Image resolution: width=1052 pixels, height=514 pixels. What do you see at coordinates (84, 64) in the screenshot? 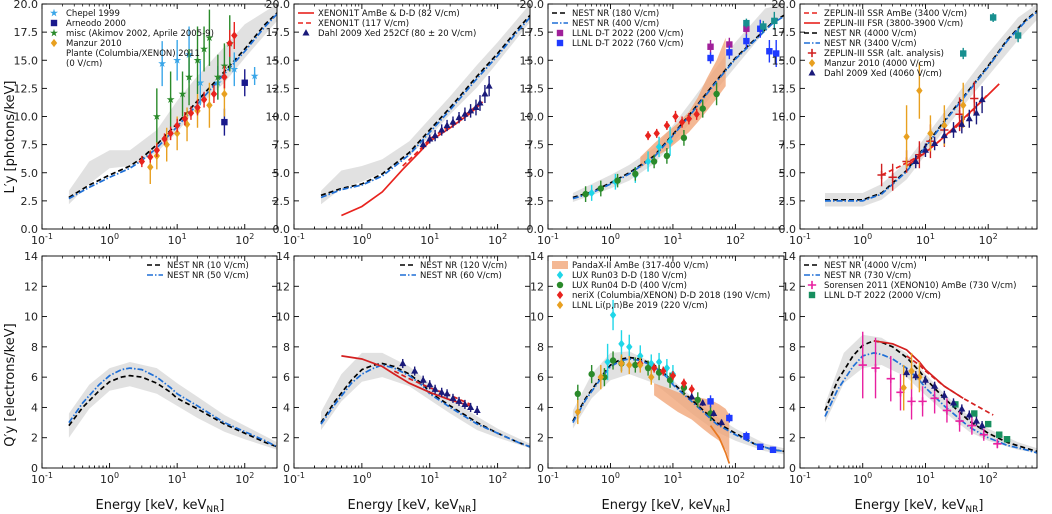
I see `legend-entry: (0 V/cm)` at bounding box center [84, 64].